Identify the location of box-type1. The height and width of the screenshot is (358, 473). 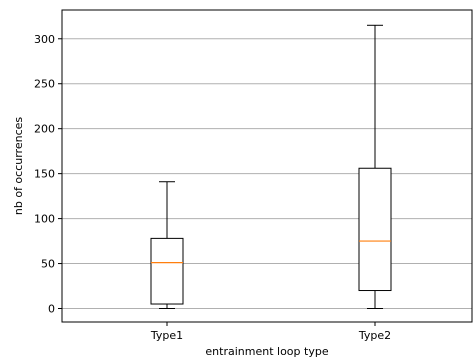
(167, 245).